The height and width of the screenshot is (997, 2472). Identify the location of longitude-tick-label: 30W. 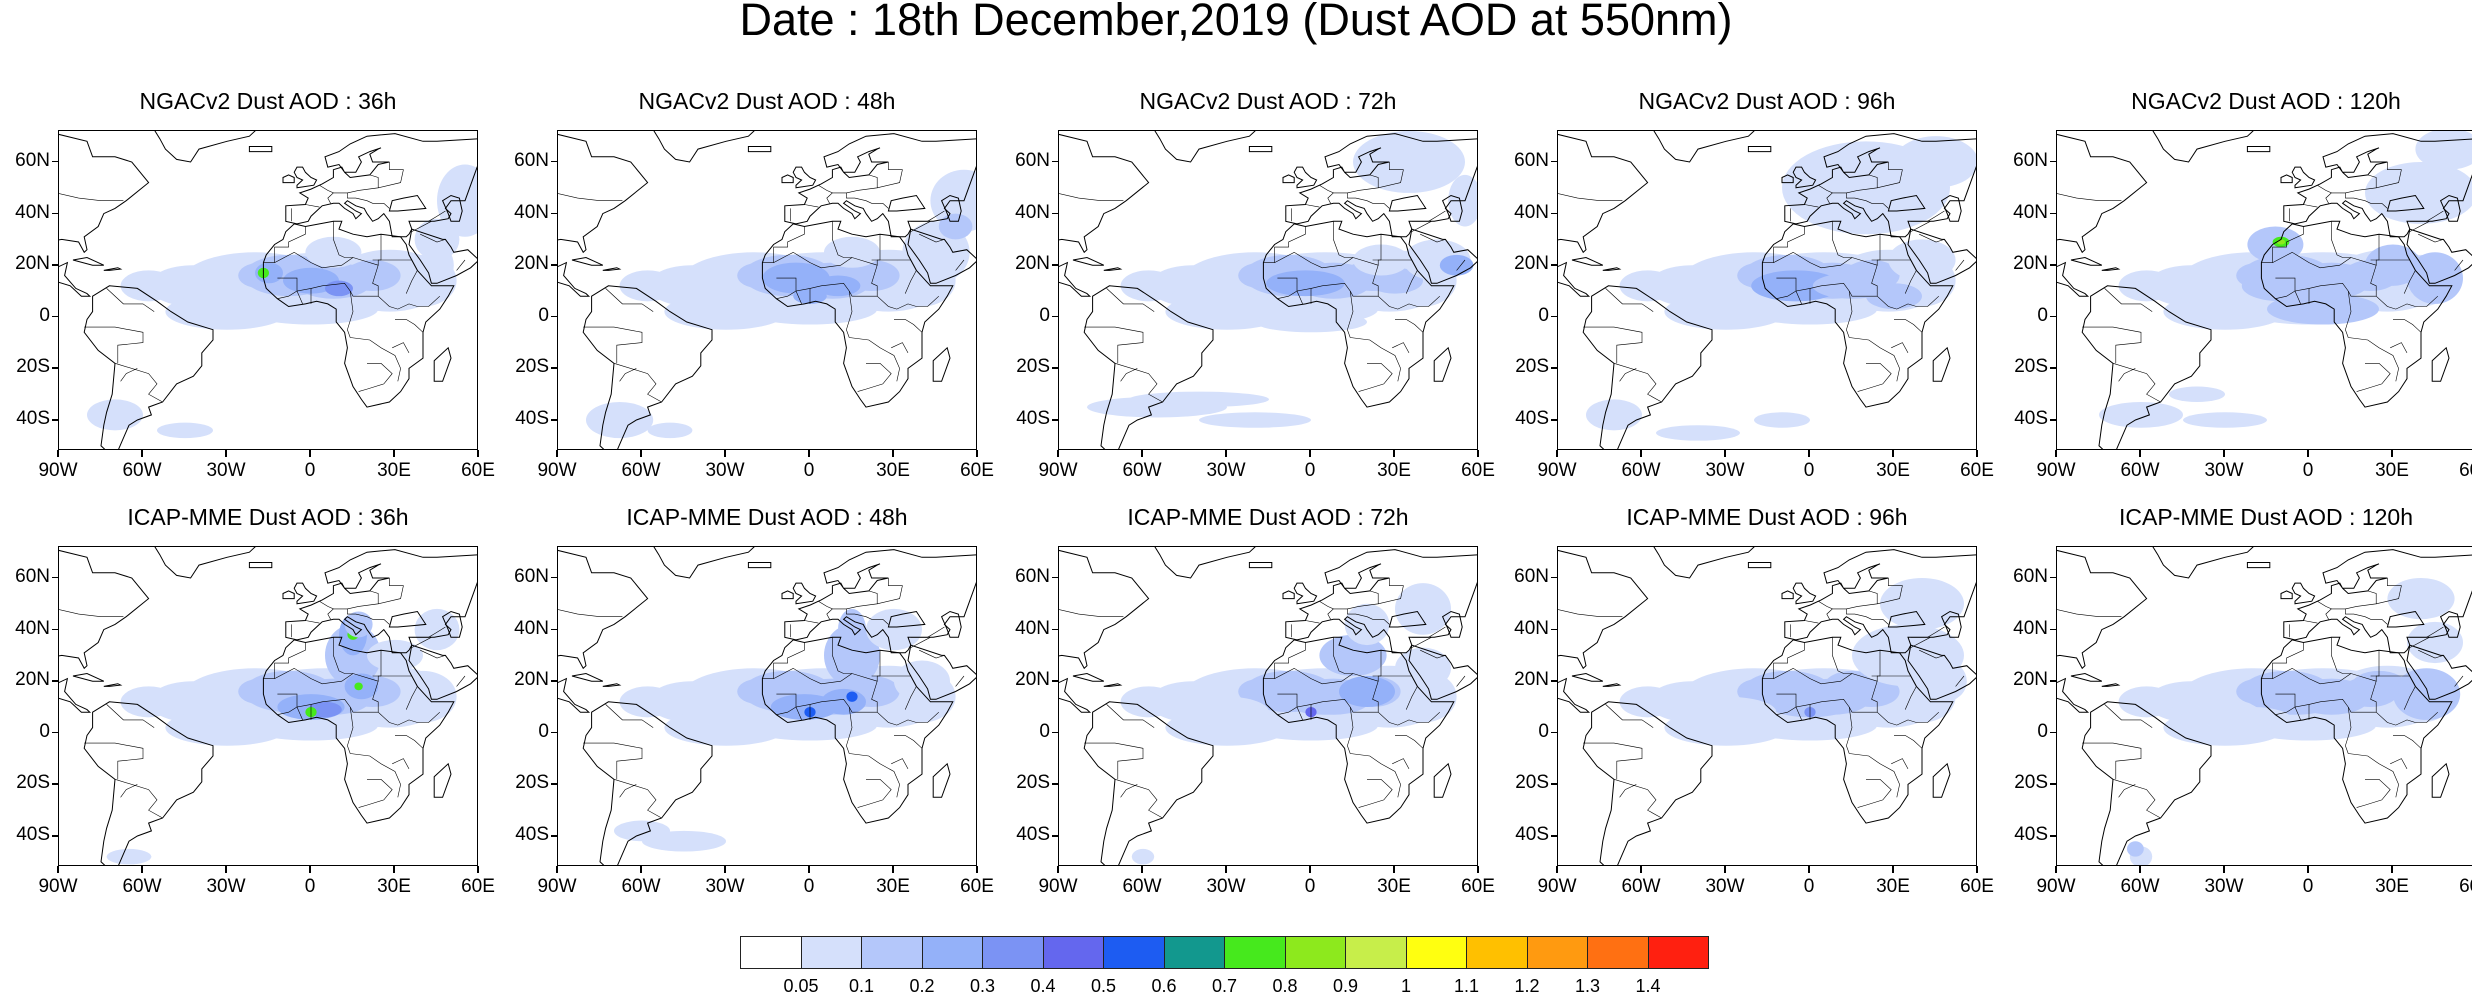
(226, 470).